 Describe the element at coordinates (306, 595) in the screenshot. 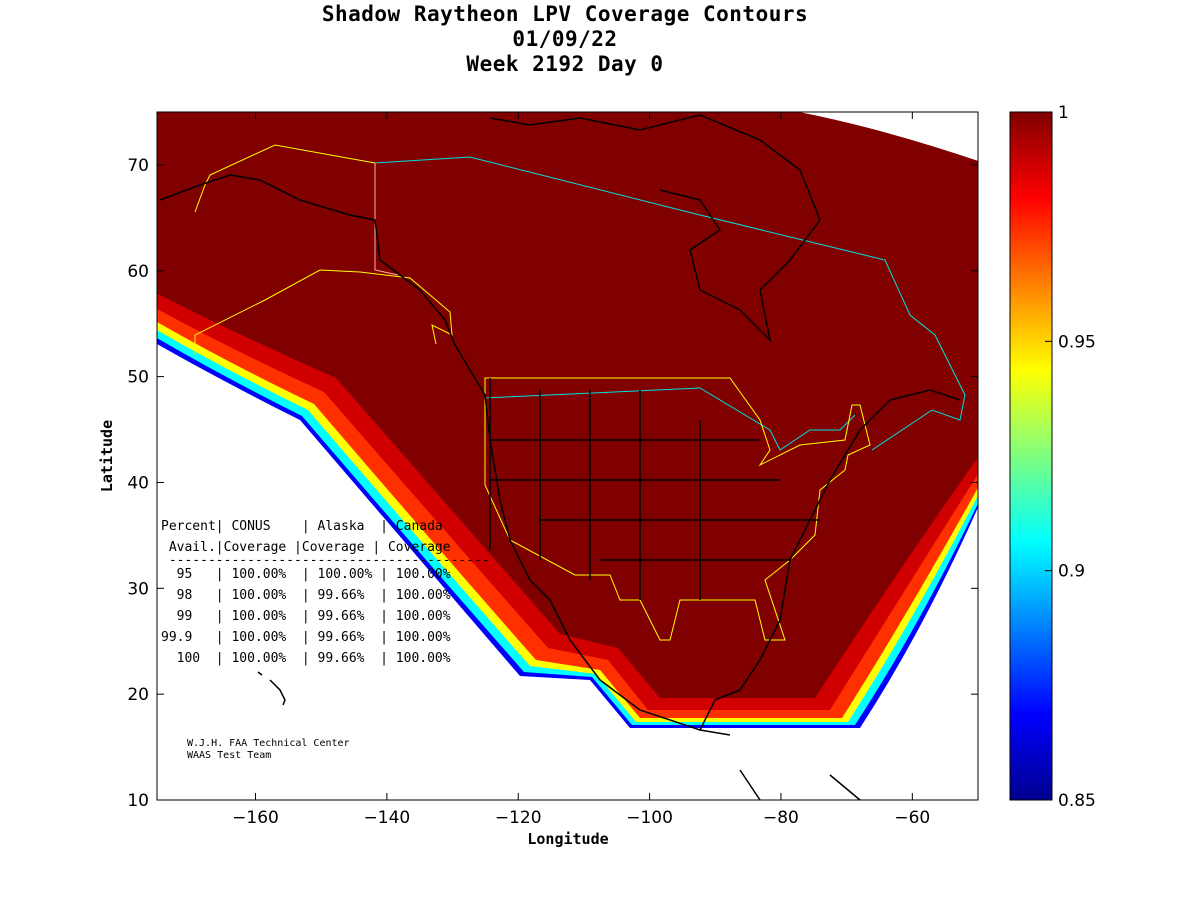

I see `table-row: 98 | 100.00% | 99.66% | 100.00%` at that location.